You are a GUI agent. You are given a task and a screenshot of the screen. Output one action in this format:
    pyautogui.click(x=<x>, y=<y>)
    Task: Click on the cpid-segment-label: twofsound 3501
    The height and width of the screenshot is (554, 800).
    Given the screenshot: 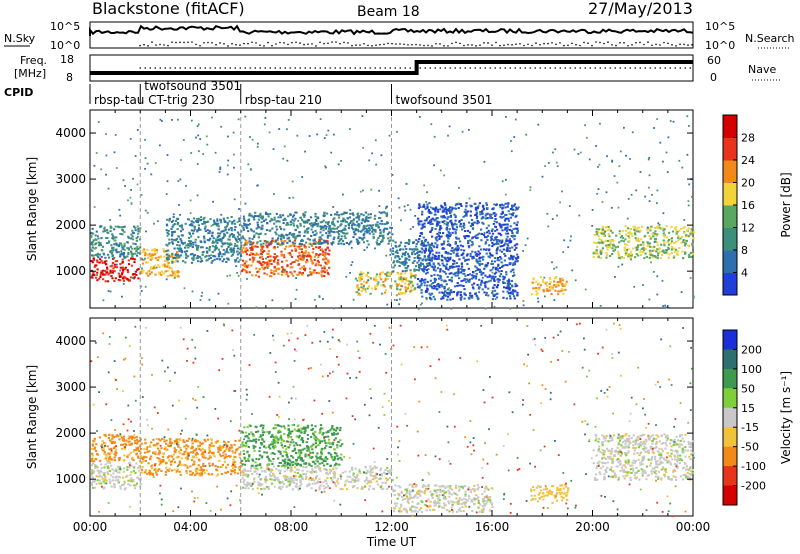 What is the action you would take?
    pyautogui.click(x=192, y=86)
    